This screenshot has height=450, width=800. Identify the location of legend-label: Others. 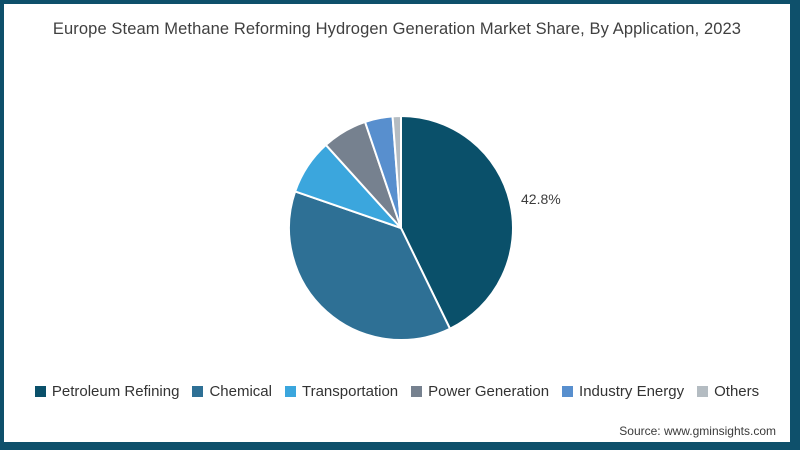
(737, 391).